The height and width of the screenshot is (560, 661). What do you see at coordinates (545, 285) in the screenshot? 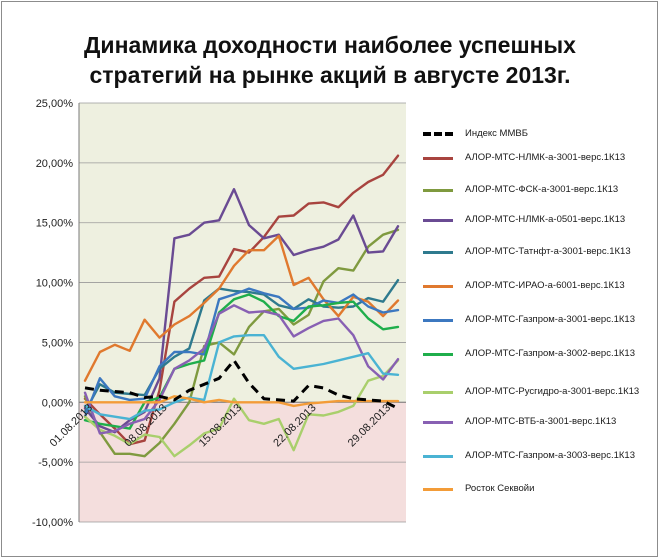
I see `legend-label: АЛОР-МТС-ИРАО-а-6001-верс.1К13` at bounding box center [545, 285].